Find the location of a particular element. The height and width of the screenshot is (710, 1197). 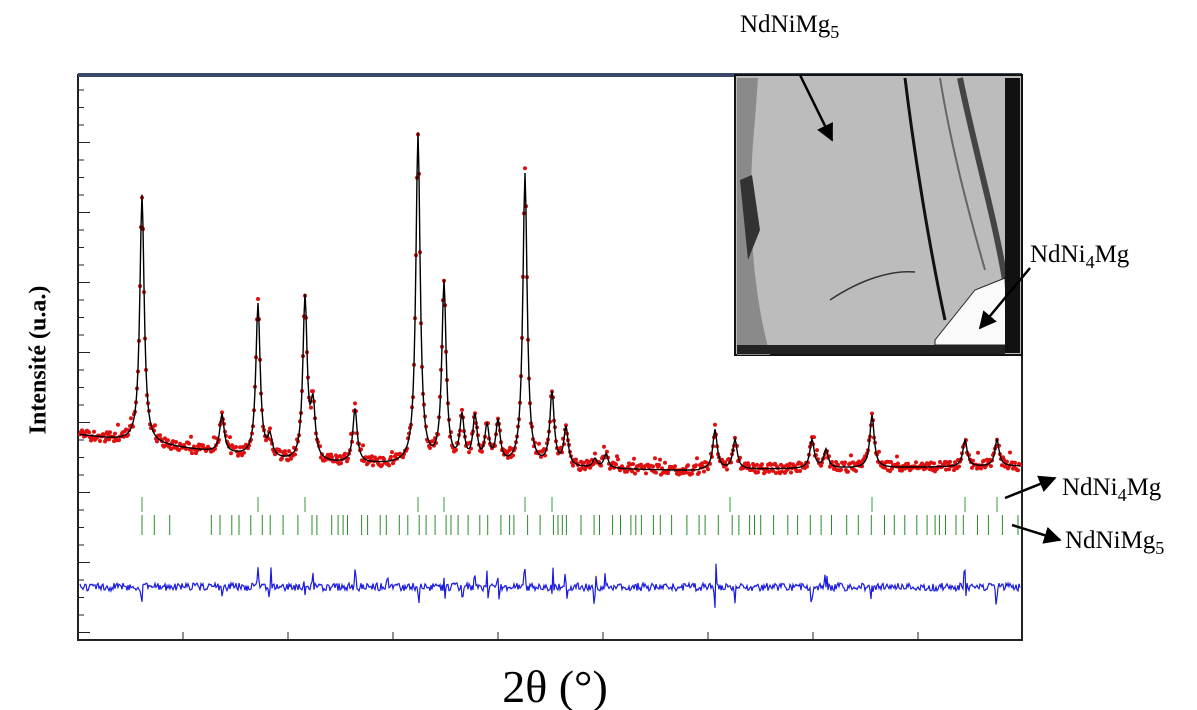

phase-label: NdNi4Mg is located at coordinates (1112, 489).